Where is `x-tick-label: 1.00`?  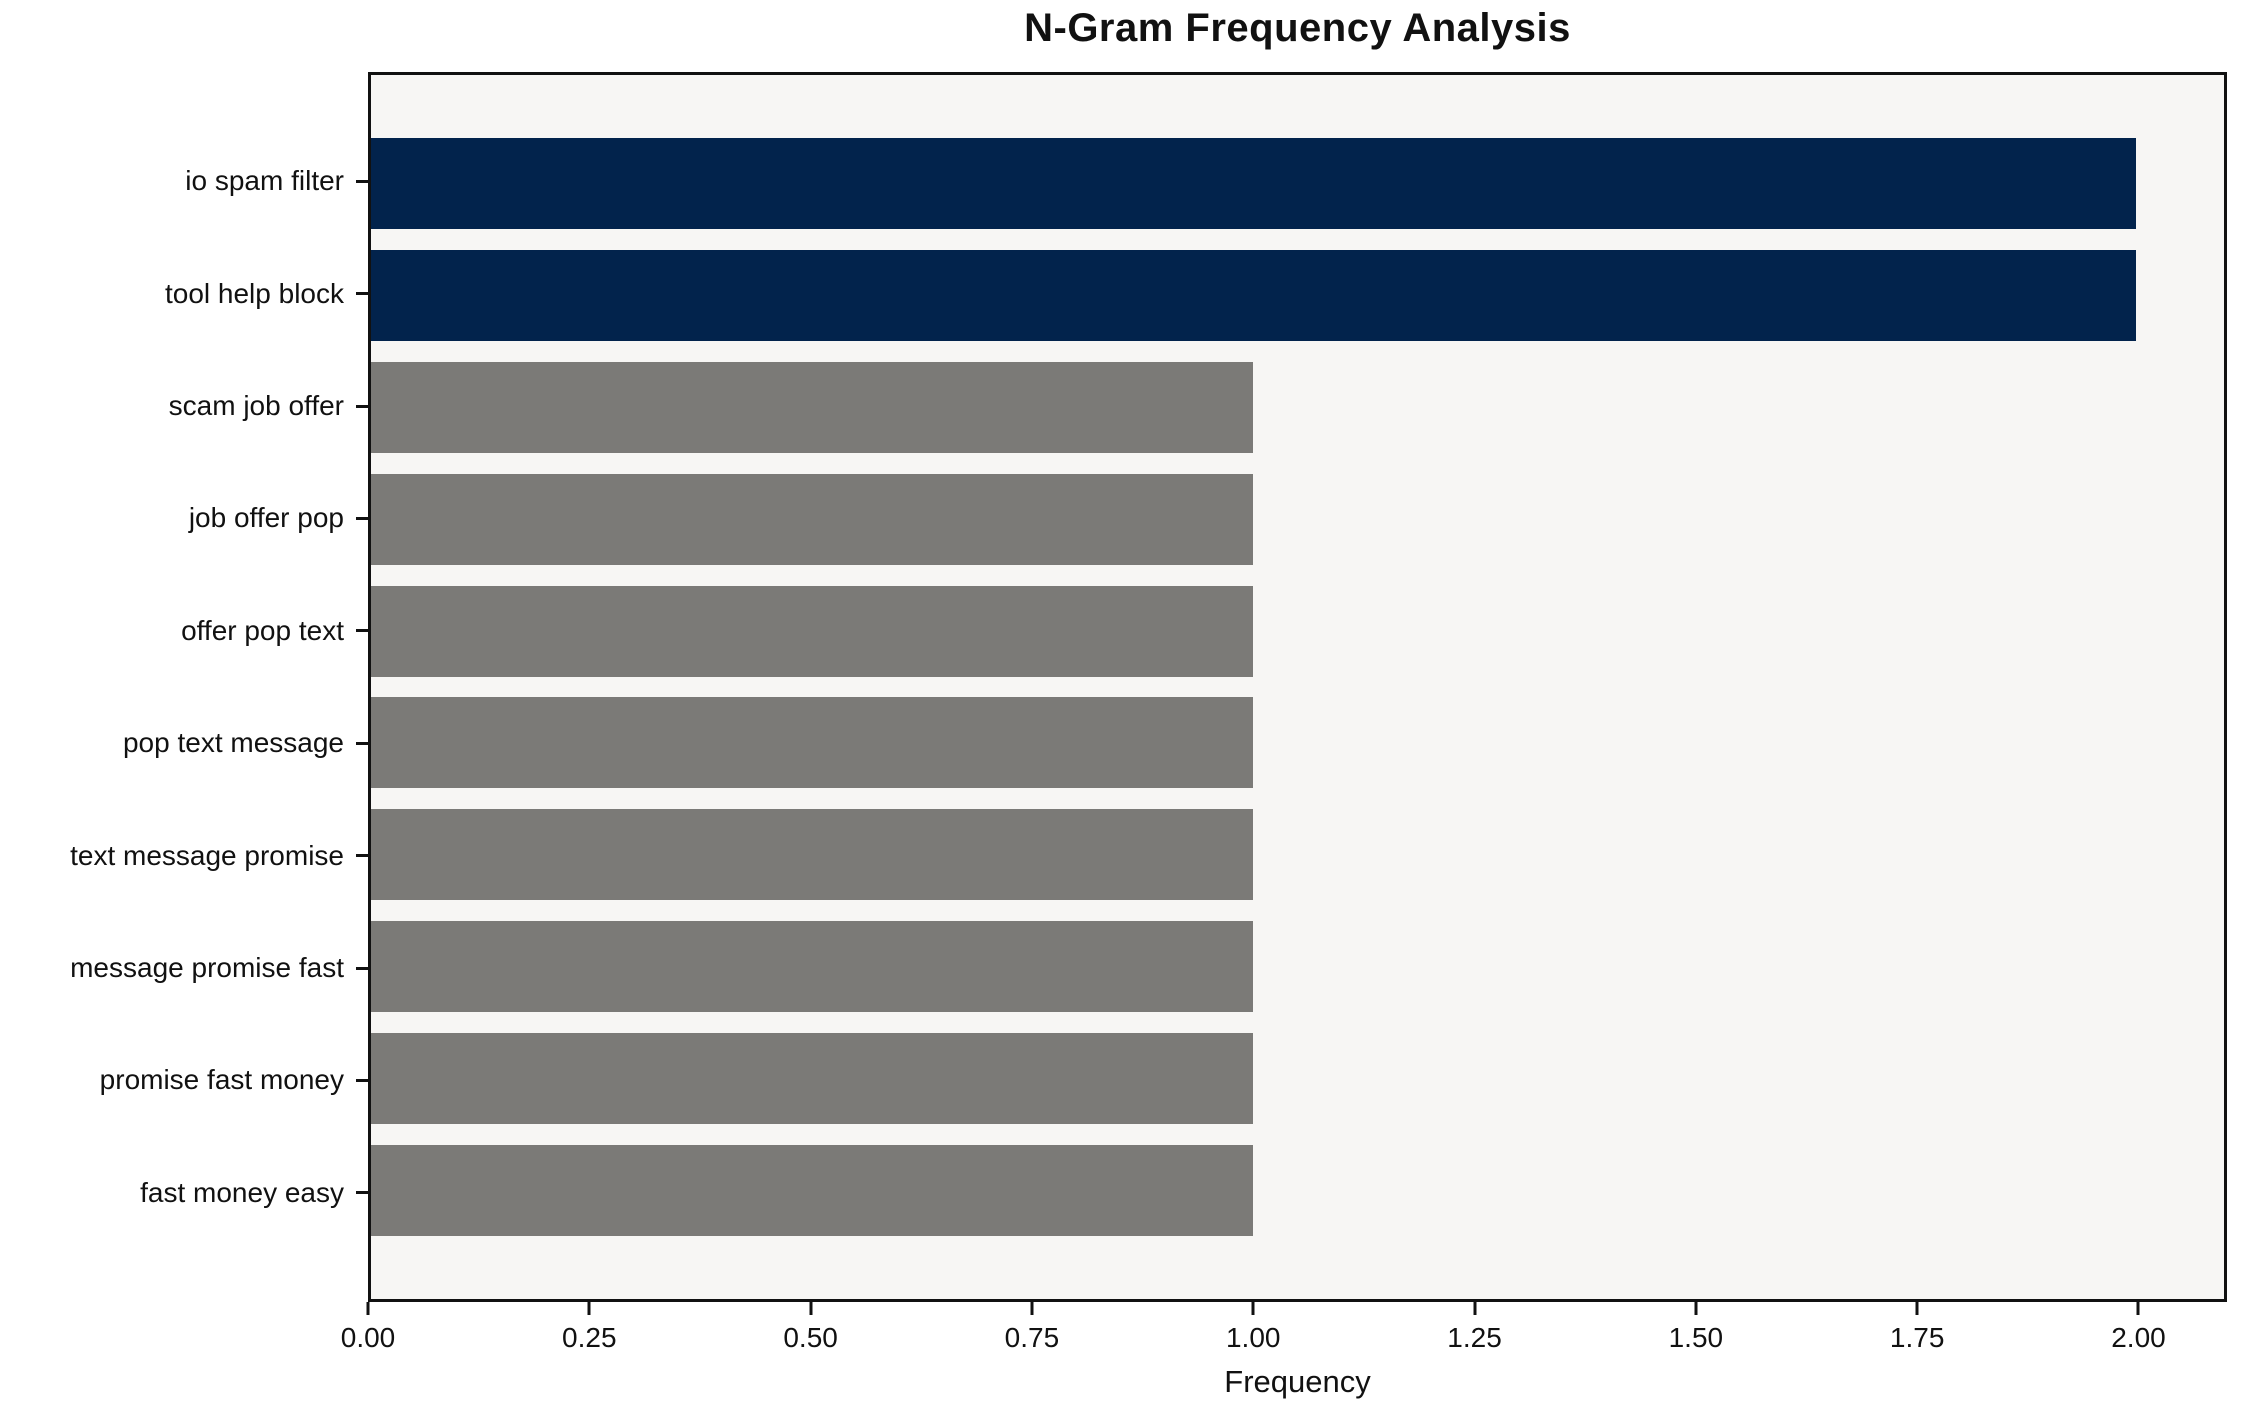
x-tick-label: 1.00 is located at coordinates (1253, 1337).